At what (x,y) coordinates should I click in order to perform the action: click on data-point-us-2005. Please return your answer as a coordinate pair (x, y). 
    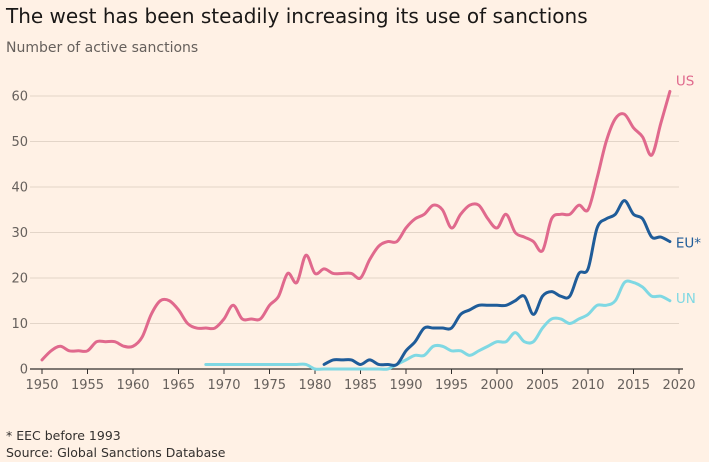
    Looking at the image, I should click on (542, 250).